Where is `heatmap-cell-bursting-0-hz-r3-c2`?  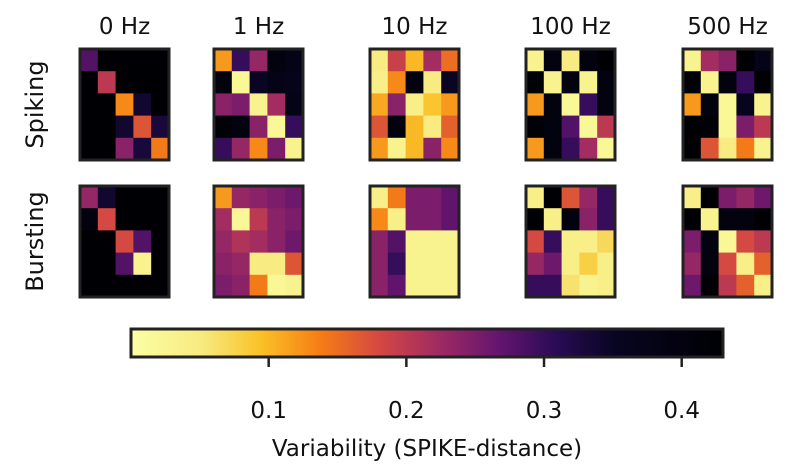 heatmap-cell-bursting-0-hz-r3-c2 is located at coordinates (124, 264).